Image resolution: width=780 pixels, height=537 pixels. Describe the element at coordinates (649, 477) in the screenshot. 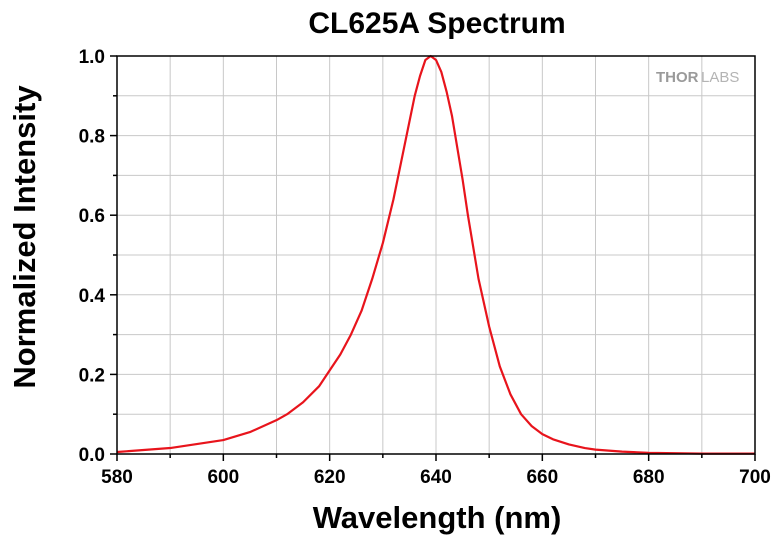

I see `x-tick-label: 680` at that location.